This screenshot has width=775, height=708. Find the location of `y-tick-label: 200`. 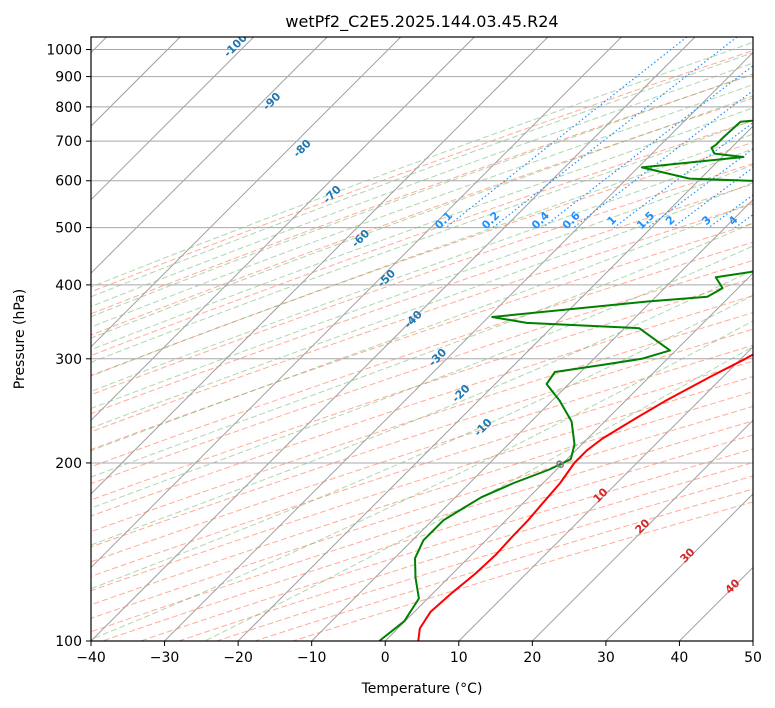

y-tick-label: 200 is located at coordinates (68, 464).